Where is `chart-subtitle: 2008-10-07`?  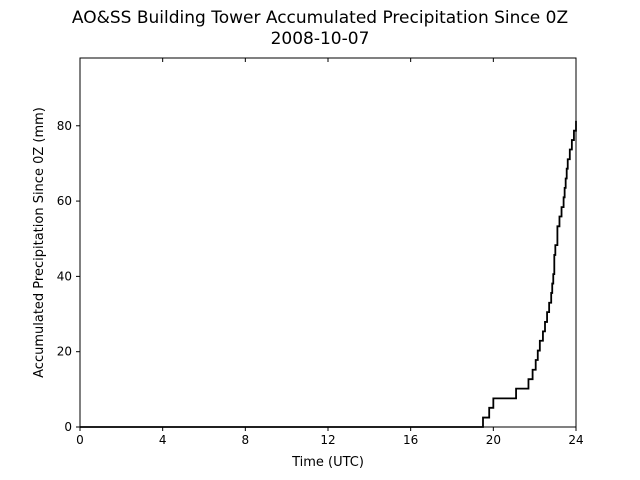
chart-subtitle: 2008-10-07 is located at coordinates (320, 39).